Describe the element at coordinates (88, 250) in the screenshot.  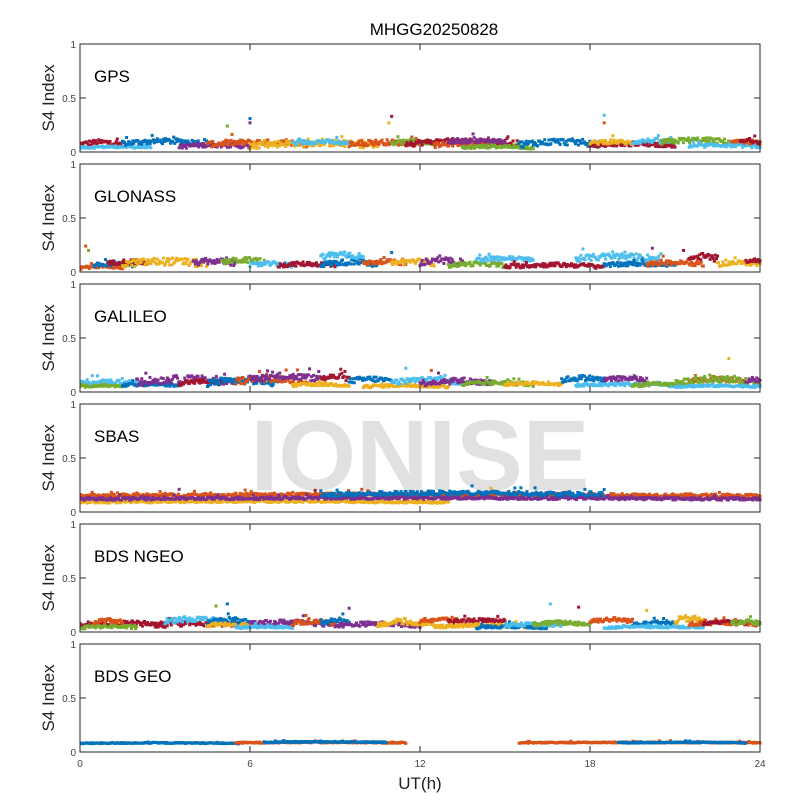
I see `outlier-point` at that location.